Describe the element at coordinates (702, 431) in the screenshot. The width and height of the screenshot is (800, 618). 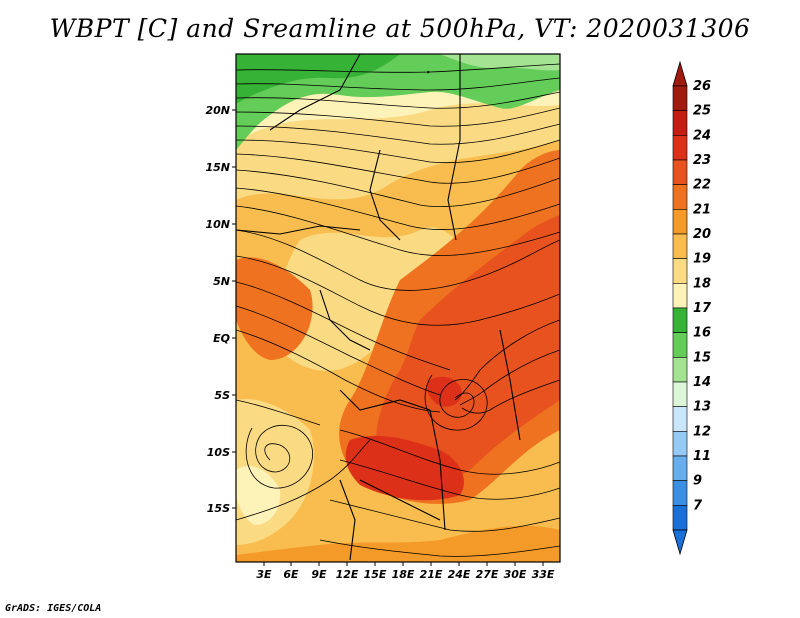
I see `colorbar-label: 12` at that location.